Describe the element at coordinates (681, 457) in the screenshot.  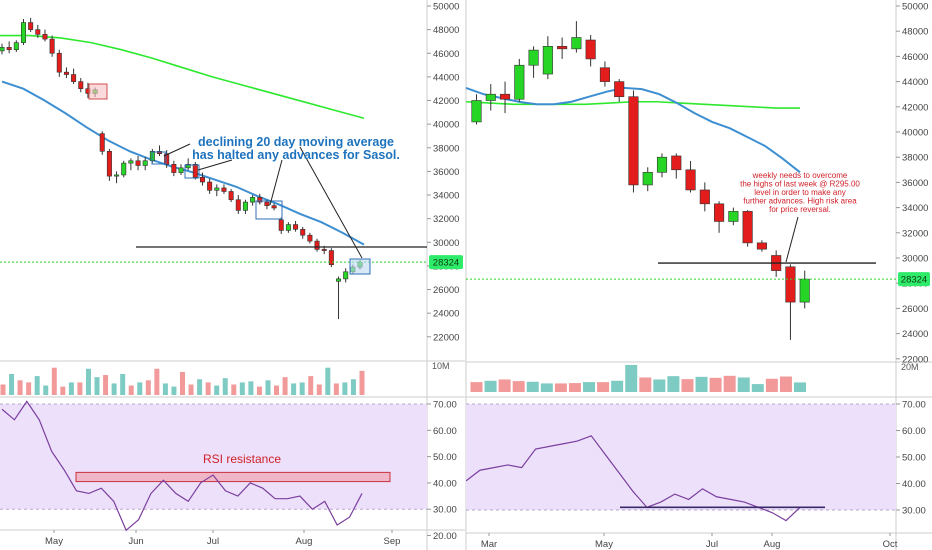
I see `rsi-band` at that location.